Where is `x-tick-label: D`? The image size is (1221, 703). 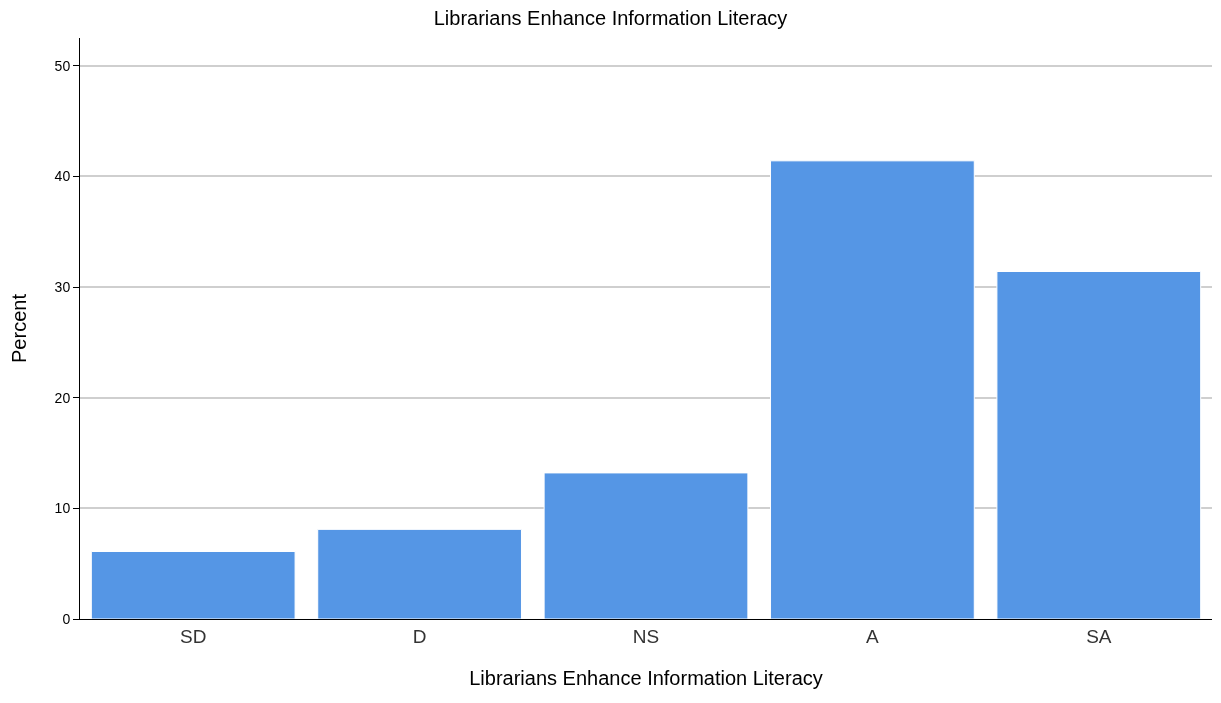
x-tick-label: D is located at coordinates (419, 636).